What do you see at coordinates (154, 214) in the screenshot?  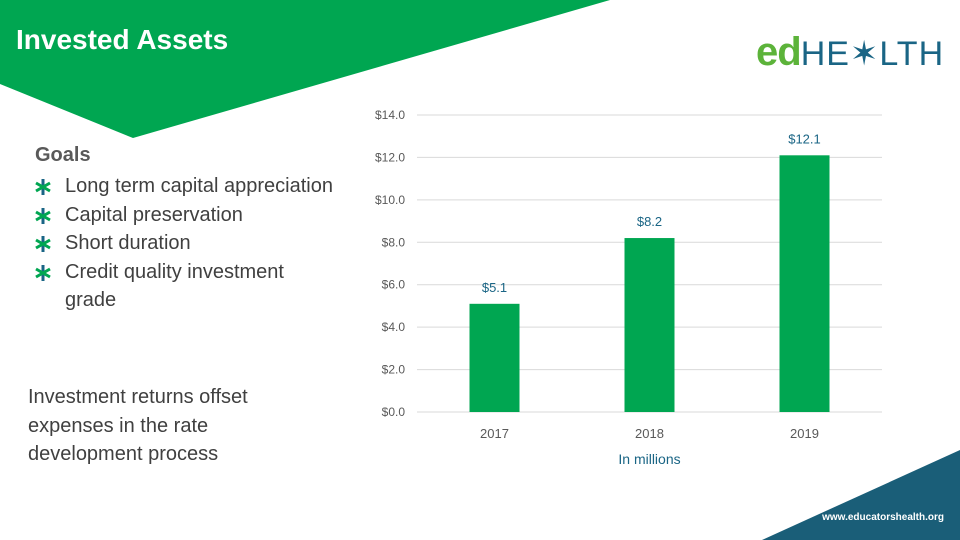 I see `goal-text: Capital preservation` at bounding box center [154, 214].